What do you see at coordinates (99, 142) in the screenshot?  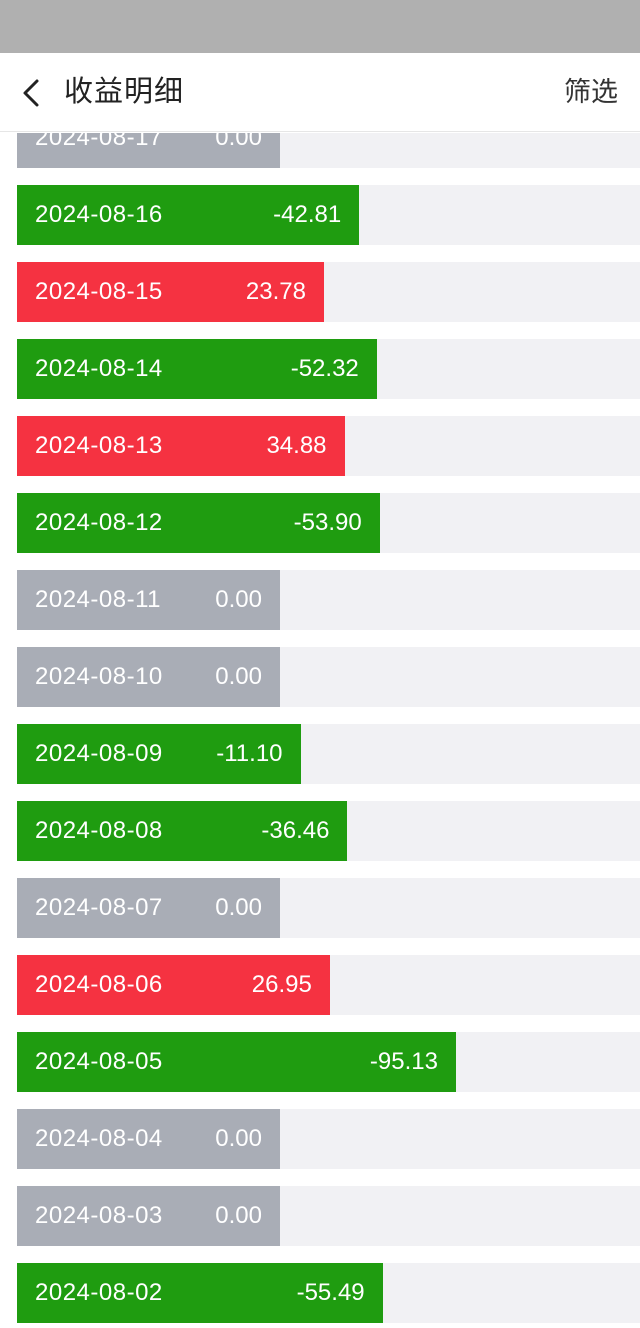 I see `row-date: 2024-08-17` at bounding box center [99, 142].